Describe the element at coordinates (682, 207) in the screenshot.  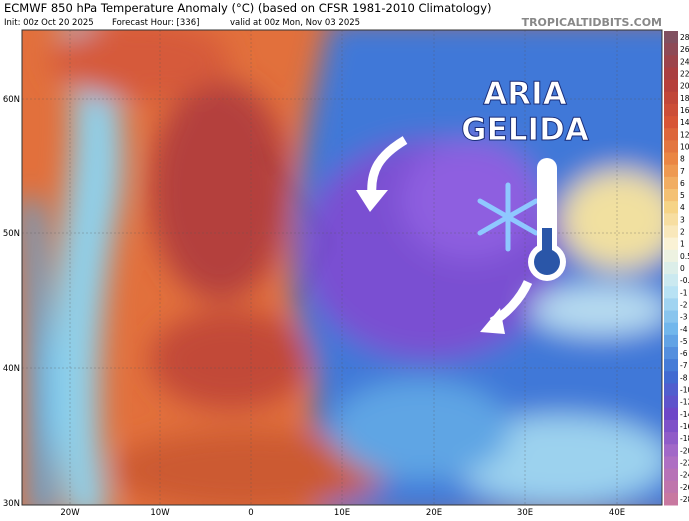
I see `colorbar-label: 4` at that location.